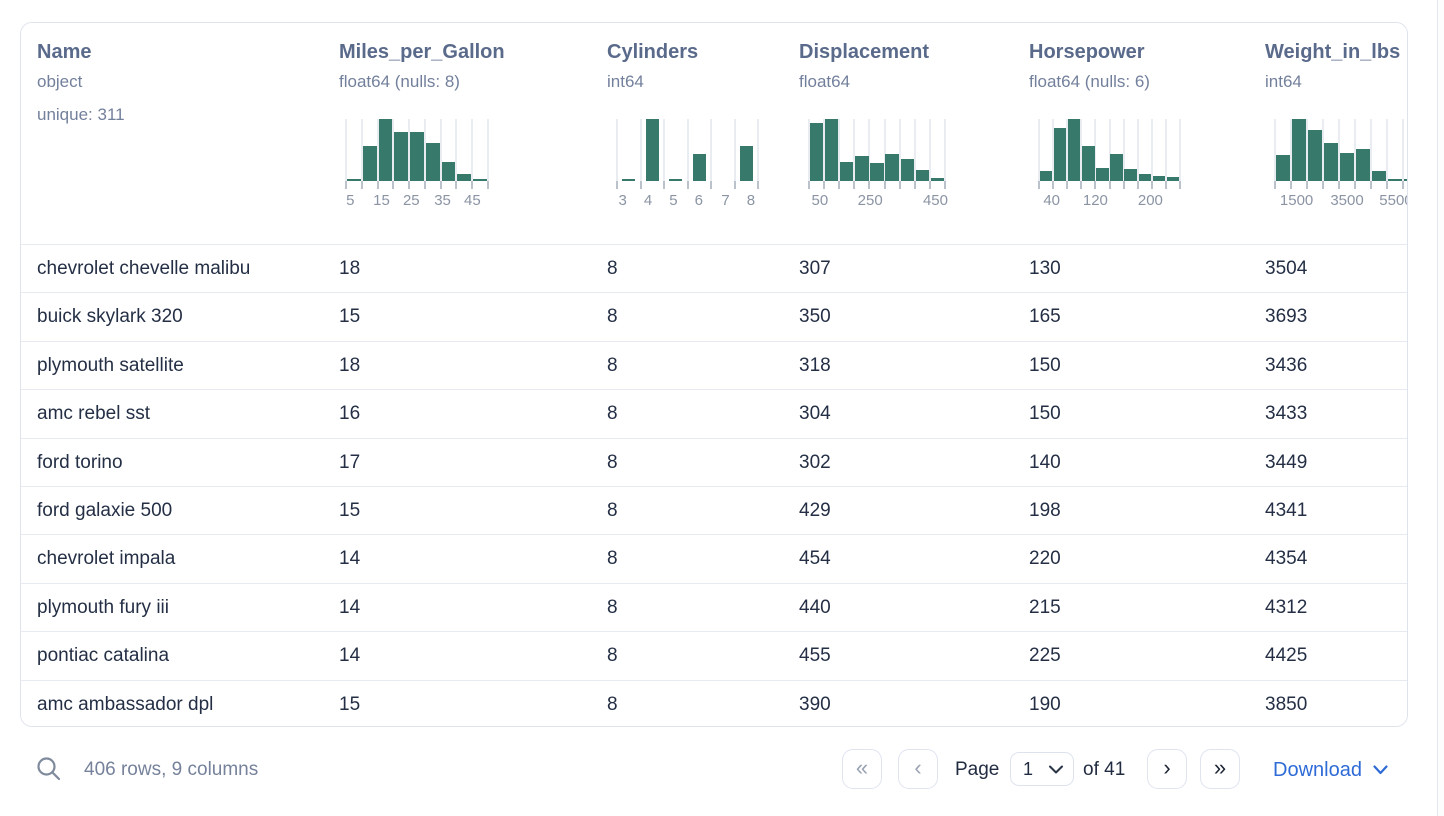 The image size is (1444, 816). Describe the element at coordinates (399, 81) in the screenshot. I see `column-dtype: float64 (nulls: 8)` at that location.